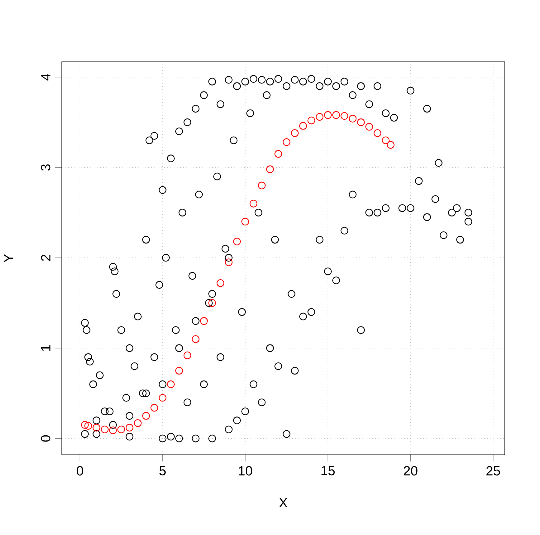 This screenshot has height=535, width=540. I want to click on x-tick-label: 0, so click(80, 471).